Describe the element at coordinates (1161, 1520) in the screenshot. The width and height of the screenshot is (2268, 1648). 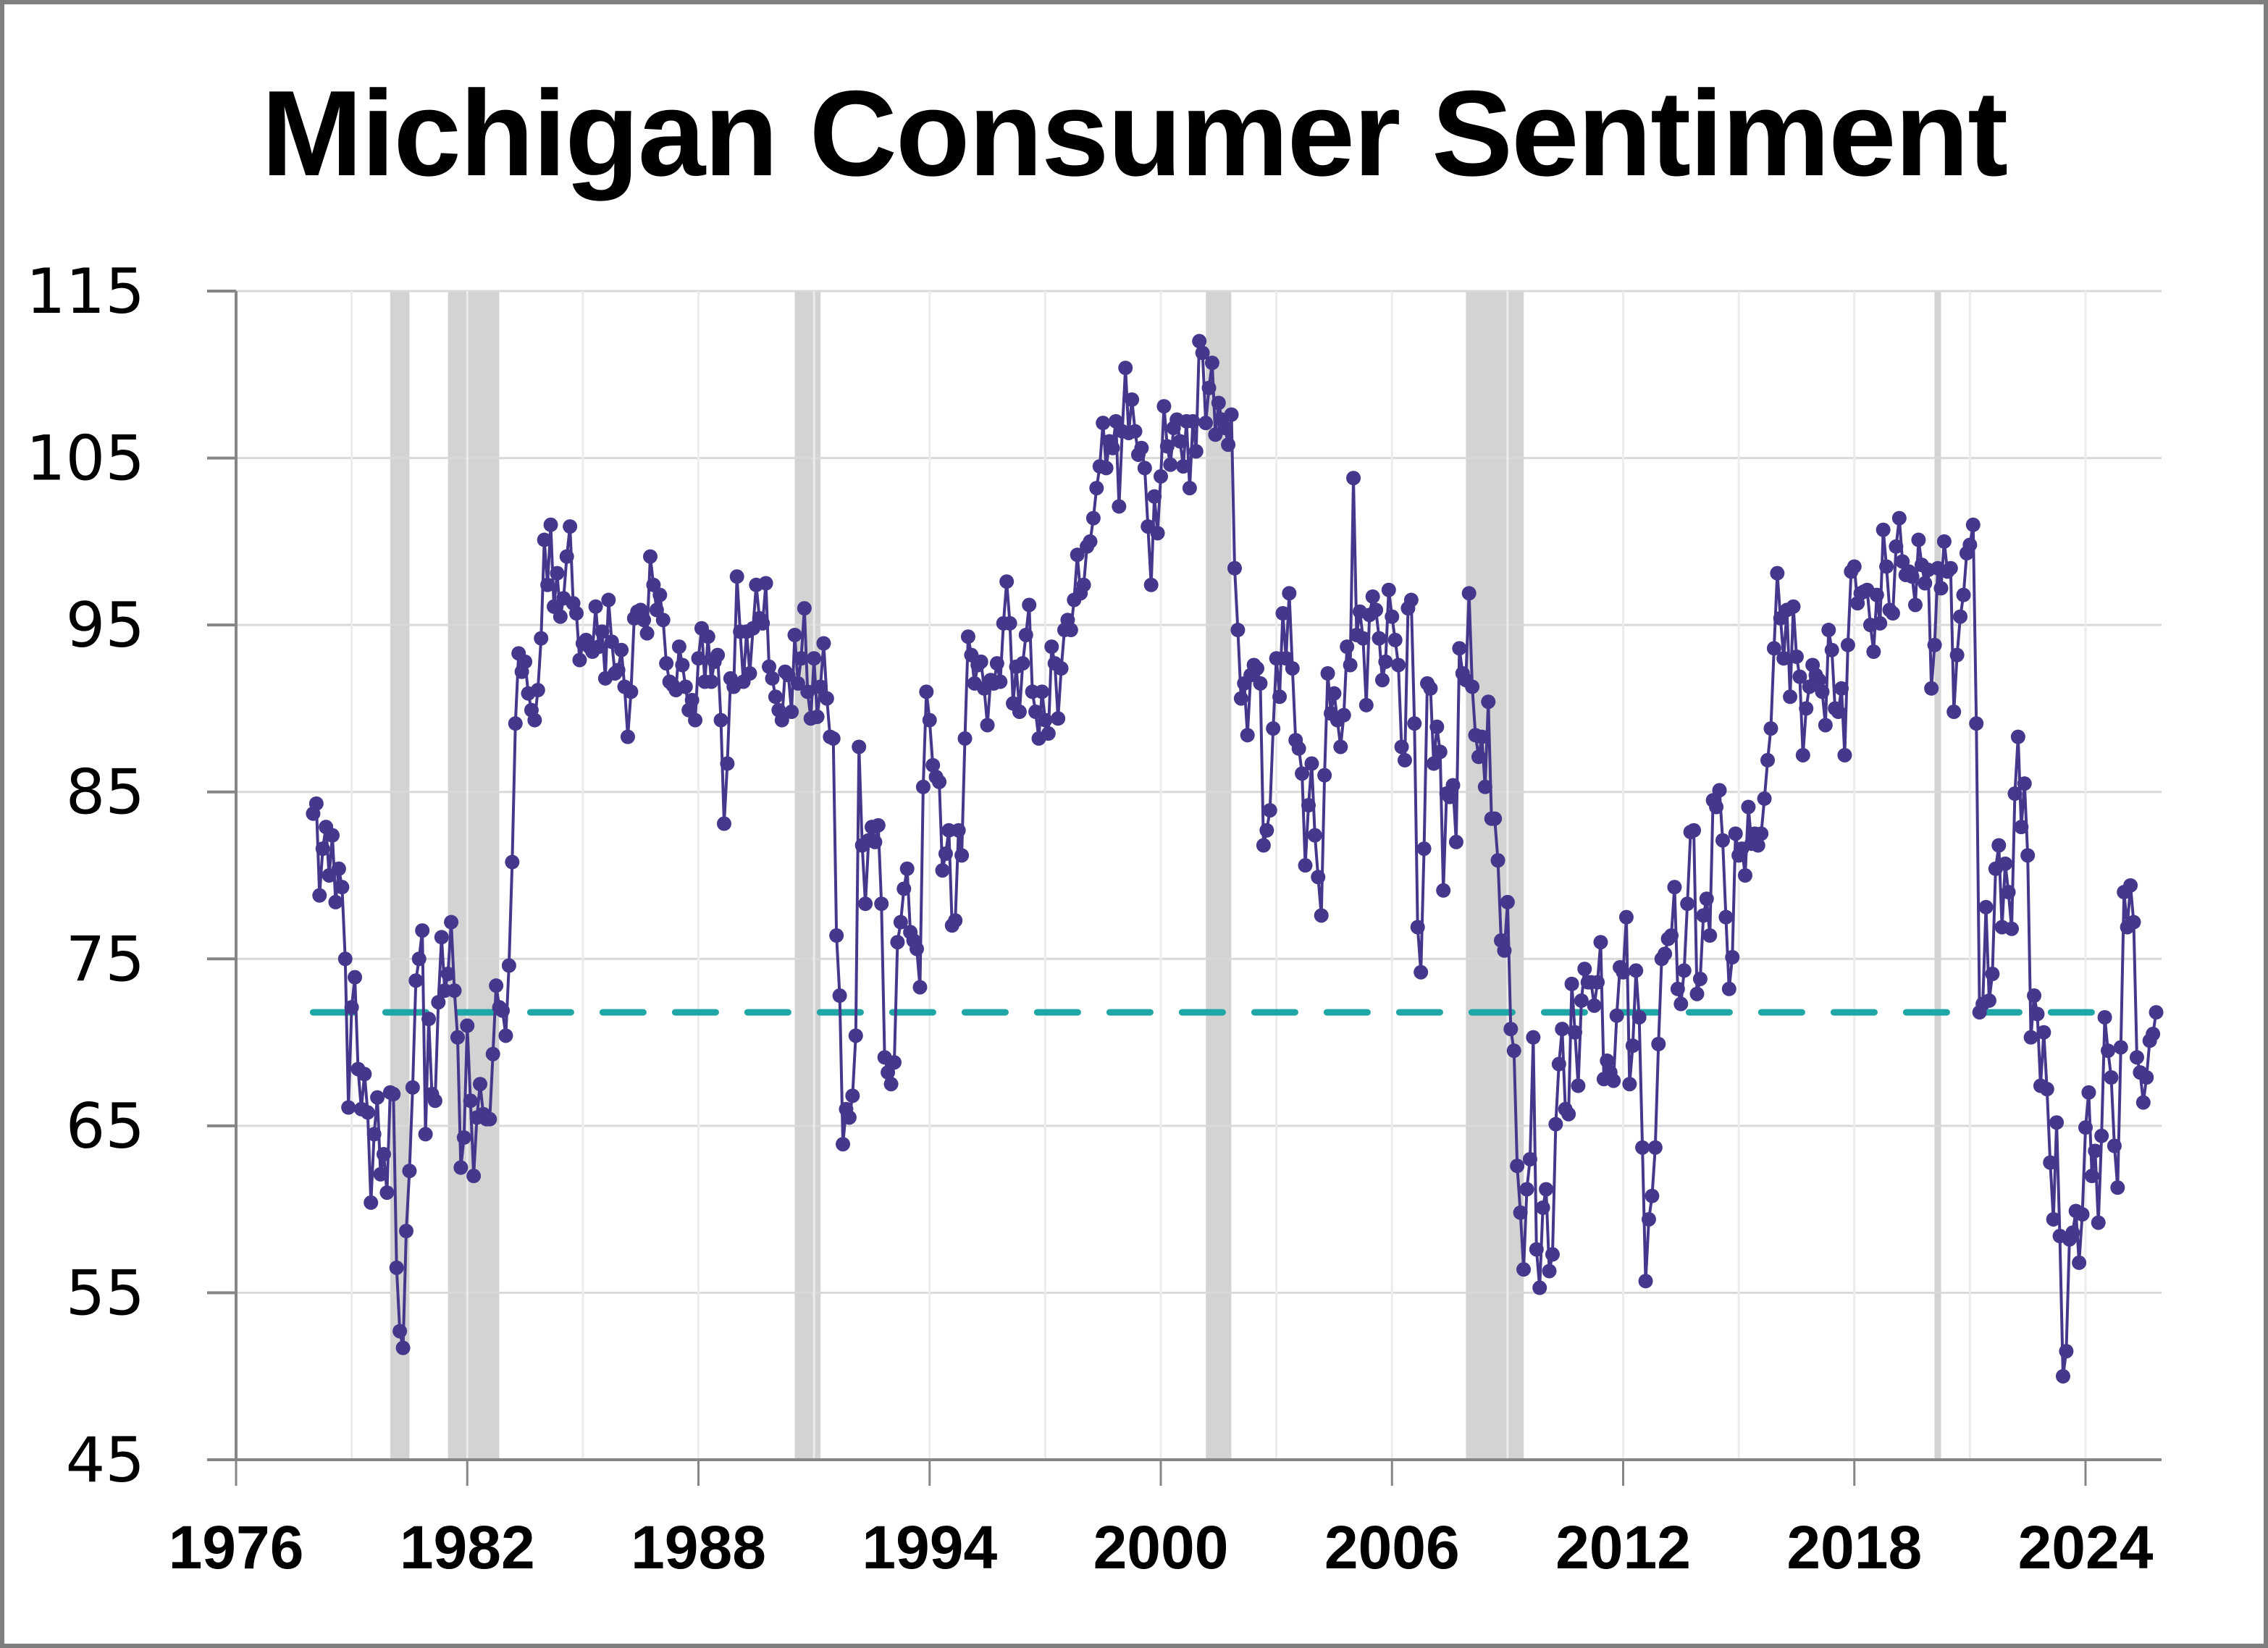
I see `x-axis-ticks: 1976 1982 1988 1994 2000 2006 2012 2018 2024` at that location.